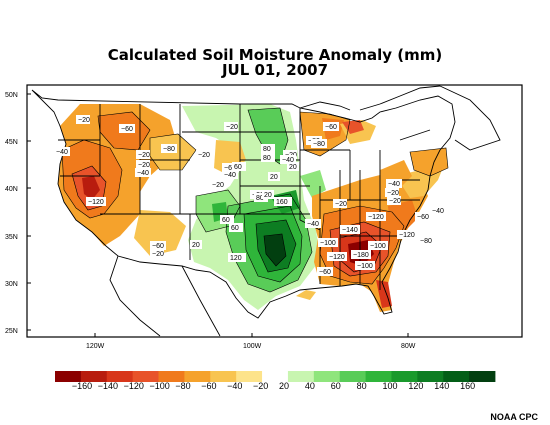 The image size is (550, 425). I want to click on contour-label: −140, so click(350, 229).